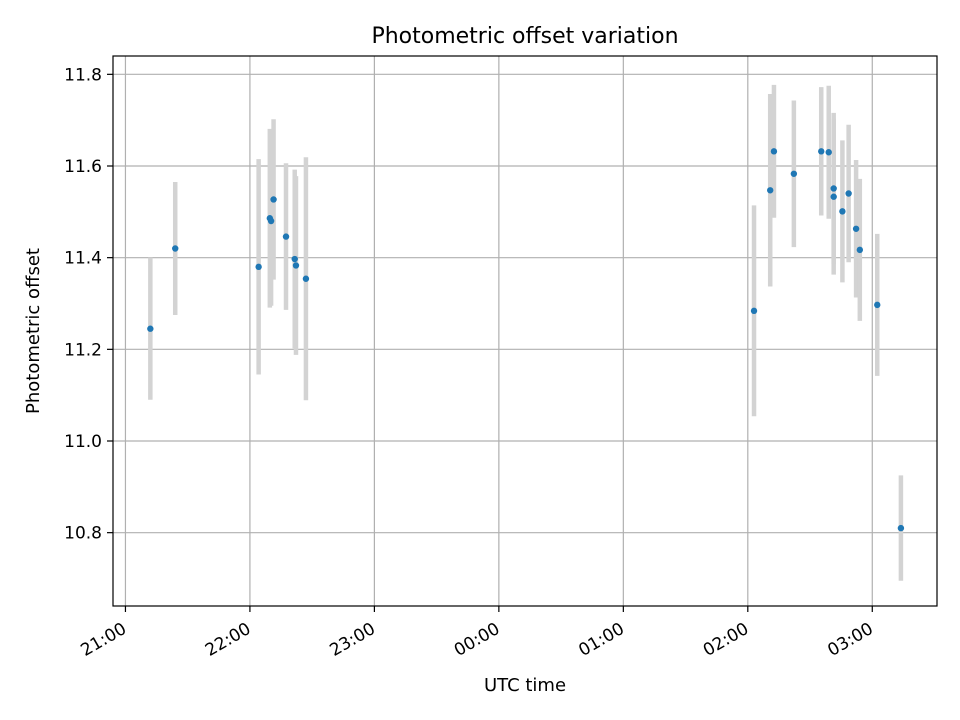  I want to click on y-axis: 10.8 11.0 11.2 11.4 11.6 11.8, so click(88, 304).